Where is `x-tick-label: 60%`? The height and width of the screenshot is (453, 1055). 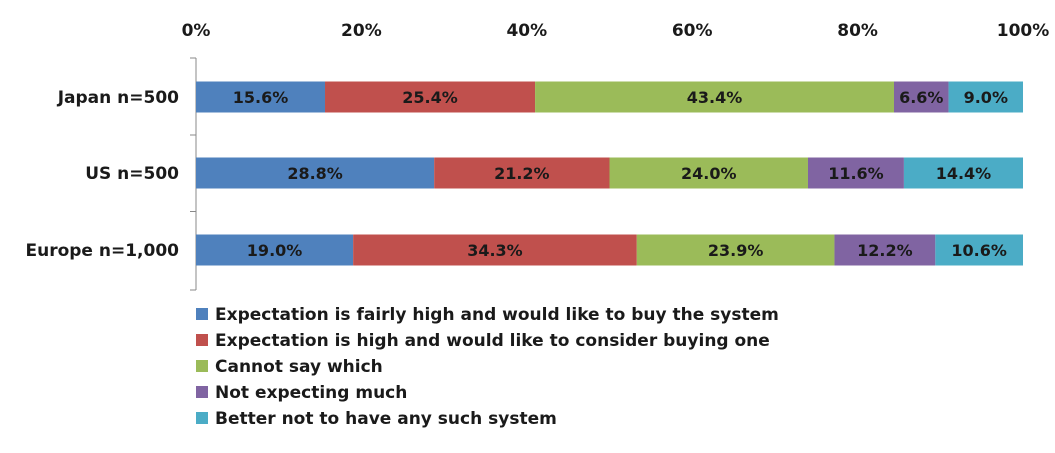
x-tick-label: 60% is located at coordinates (692, 31).